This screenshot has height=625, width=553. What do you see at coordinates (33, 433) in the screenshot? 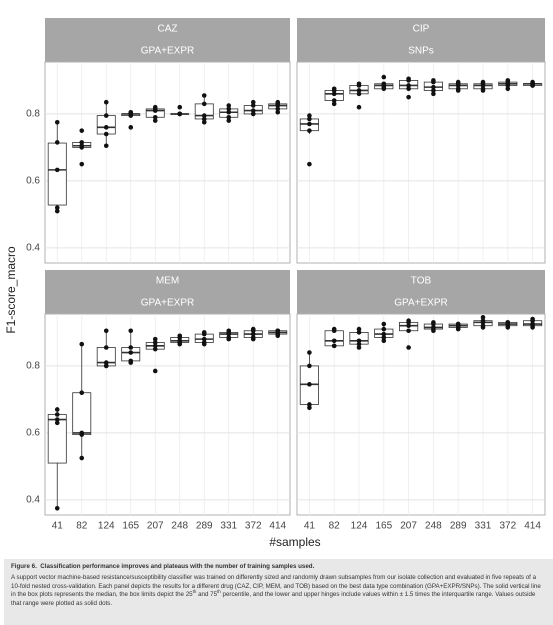
I see `y-tick-label: 0.6` at bounding box center [33, 433].